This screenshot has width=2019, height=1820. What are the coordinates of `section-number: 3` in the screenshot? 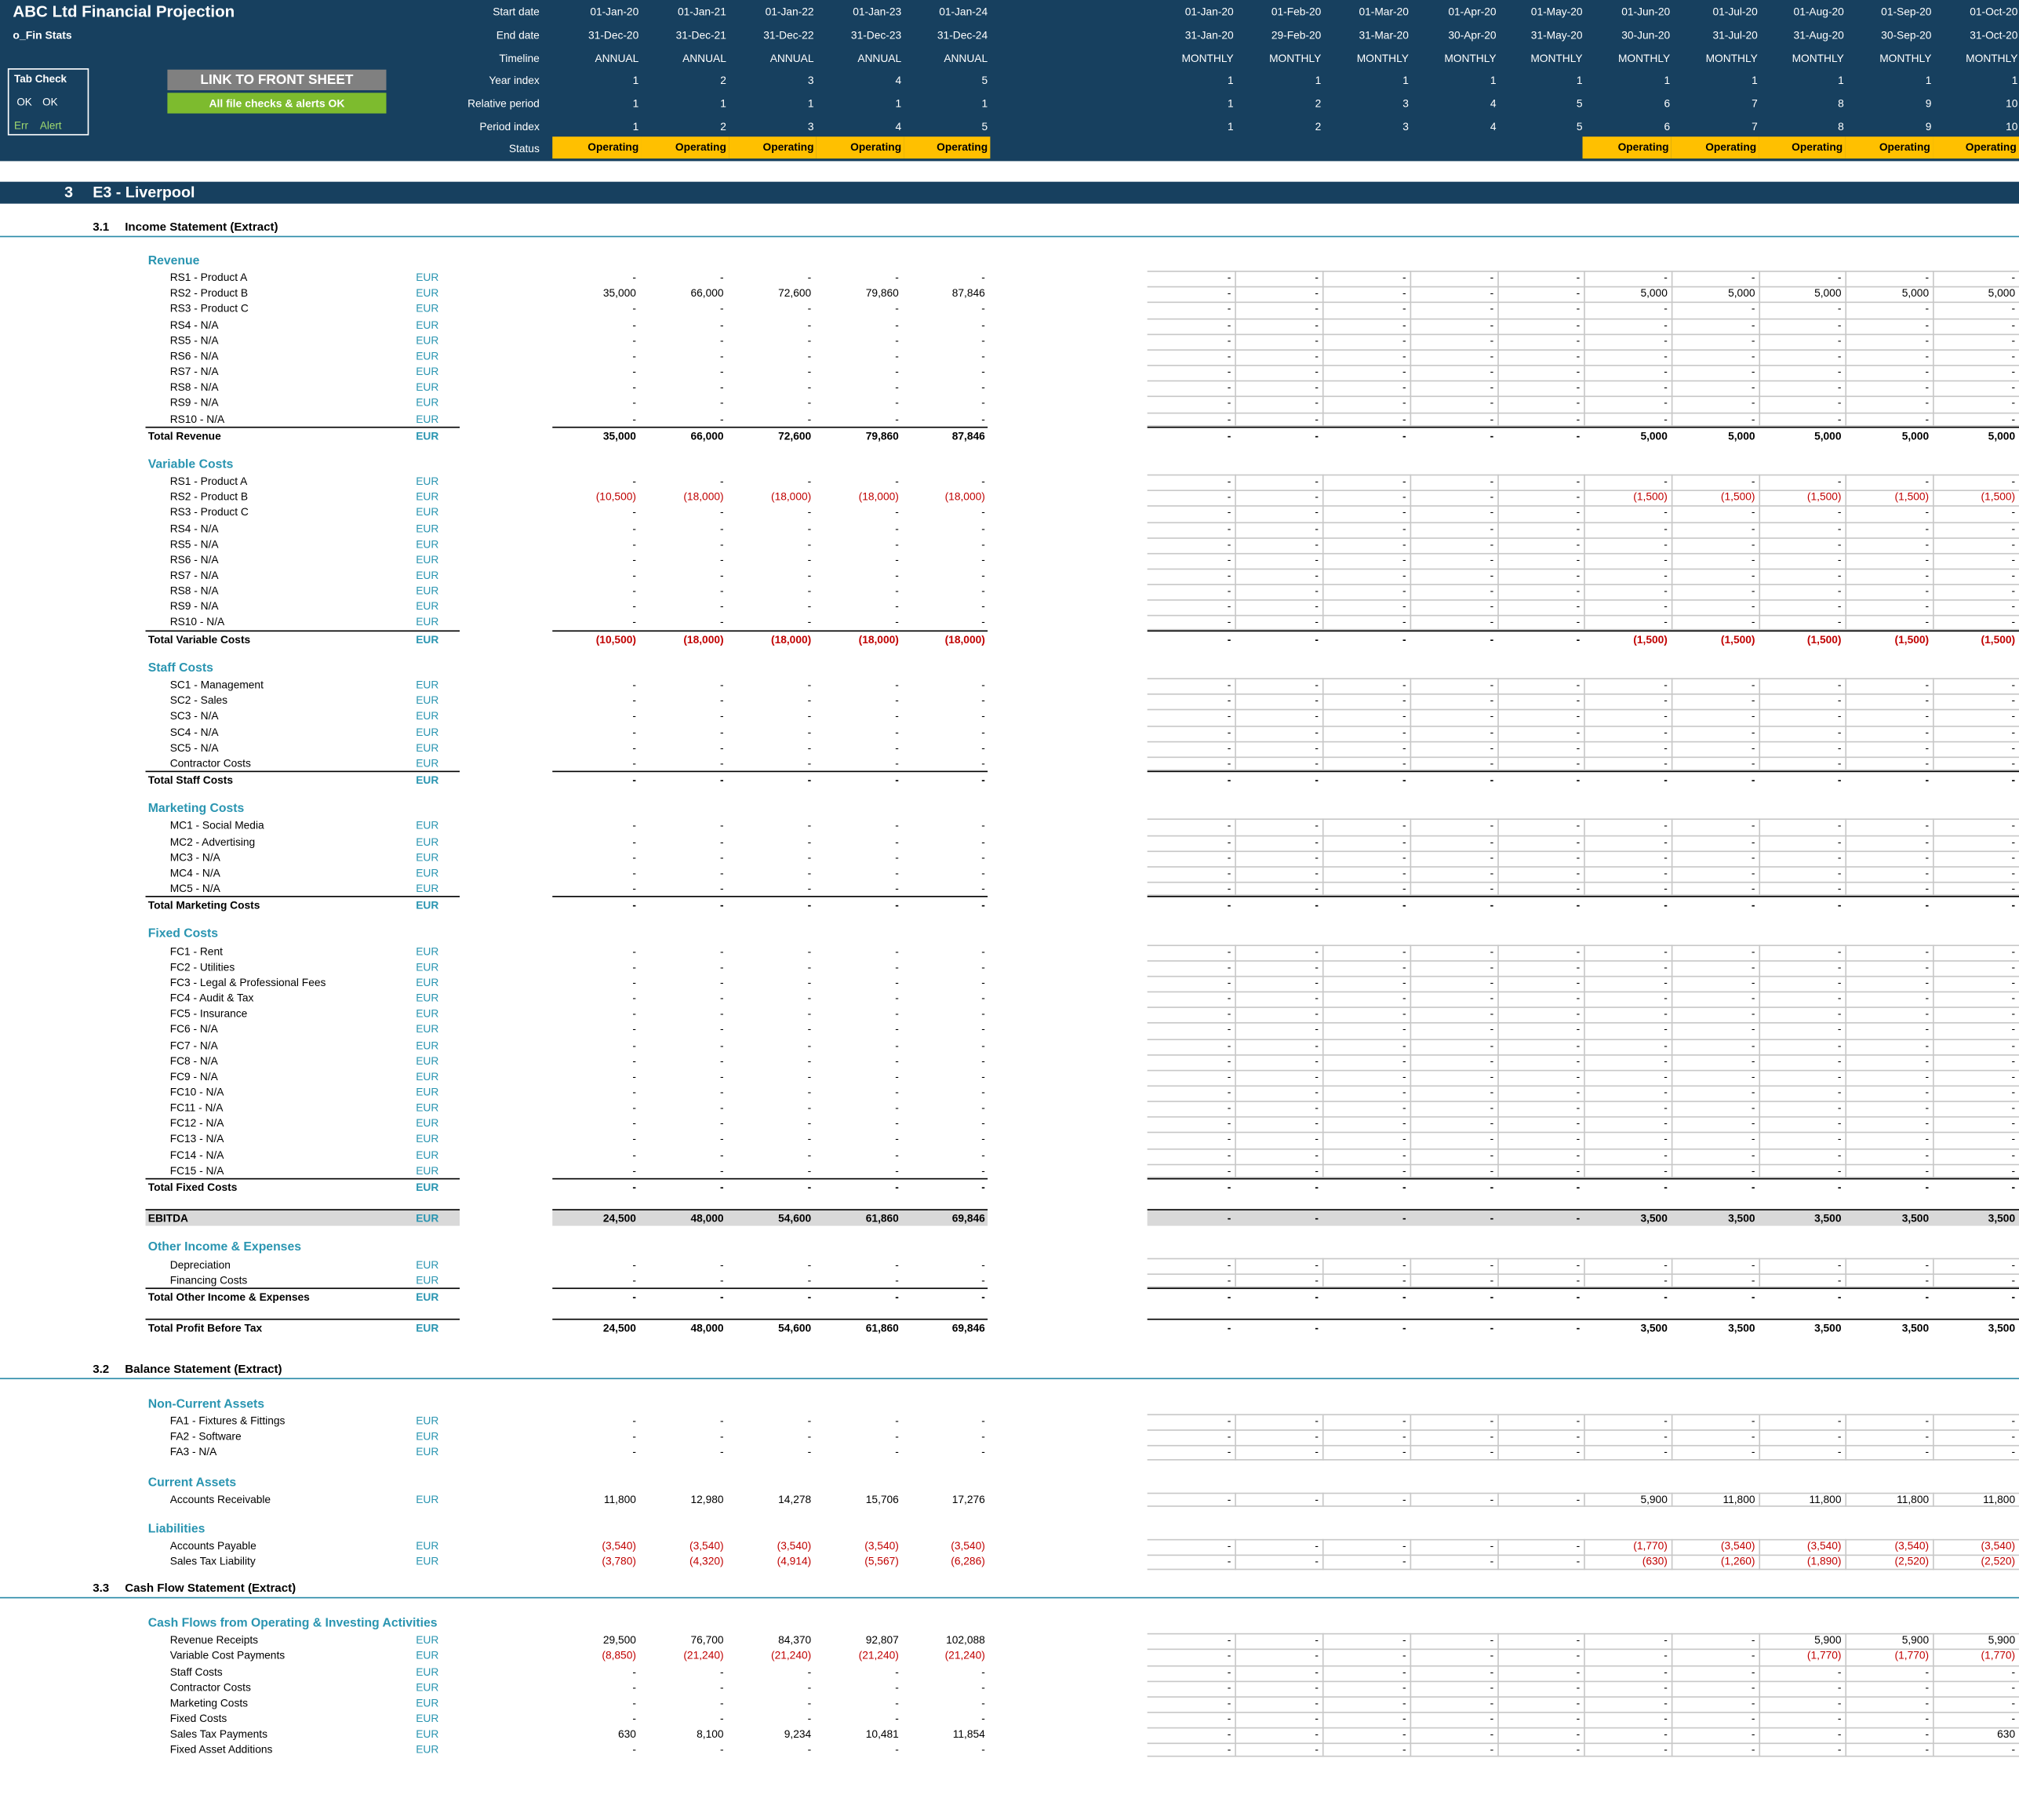 It's located at (69, 192).